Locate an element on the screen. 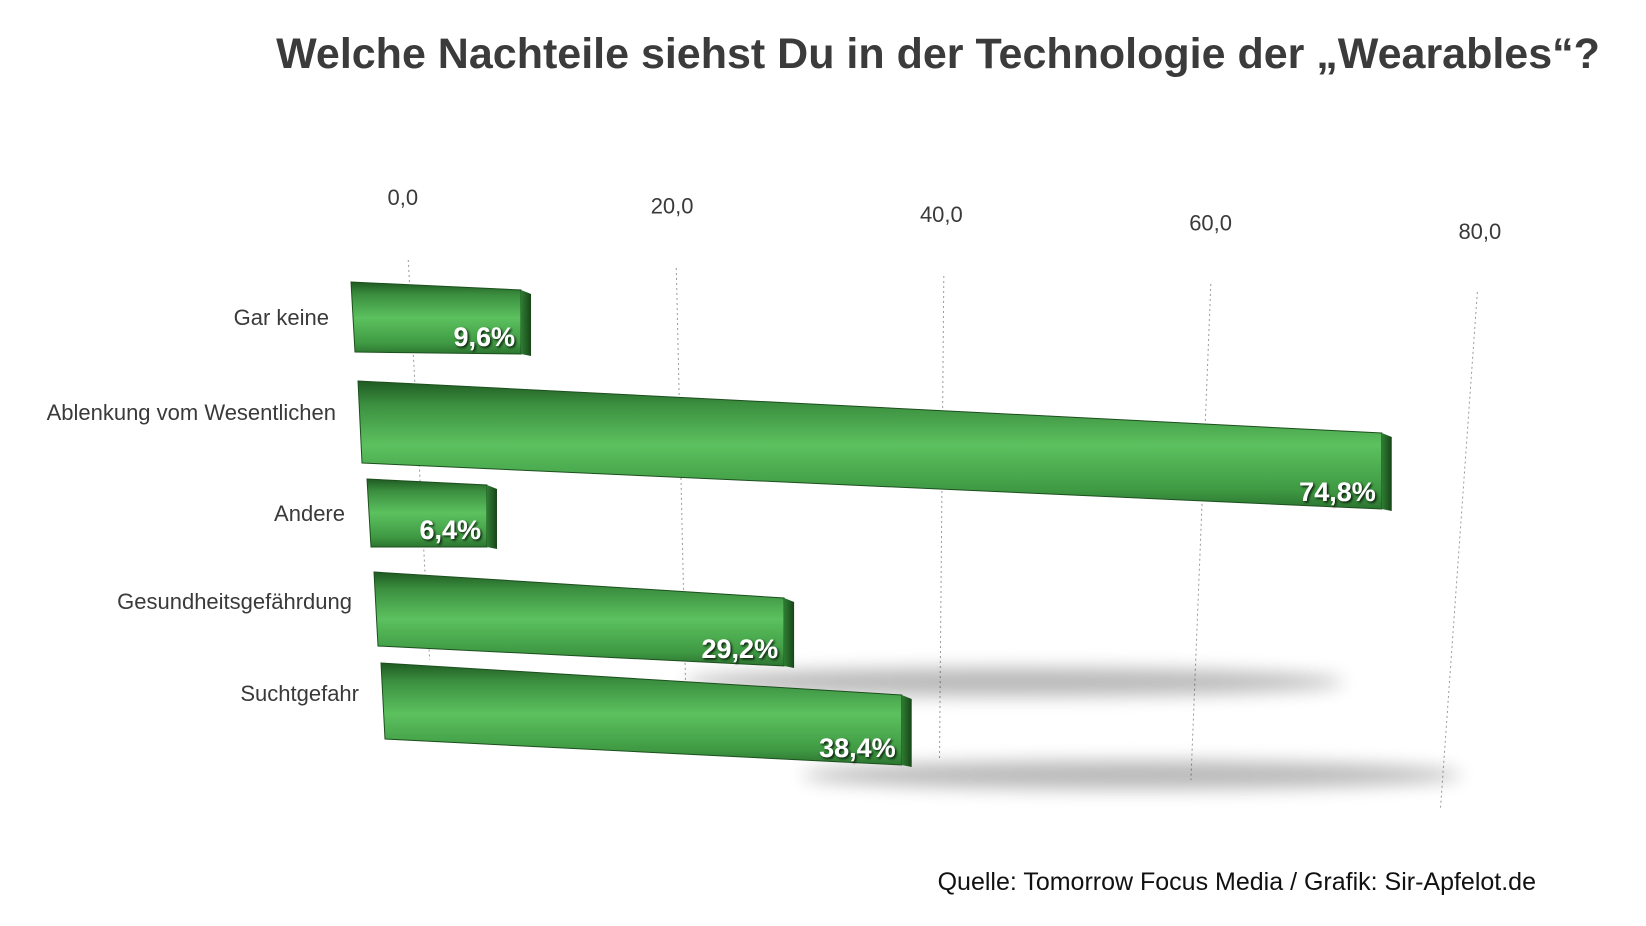 The image size is (1646, 926). x-tick-label: 20,0 is located at coordinates (672, 206).